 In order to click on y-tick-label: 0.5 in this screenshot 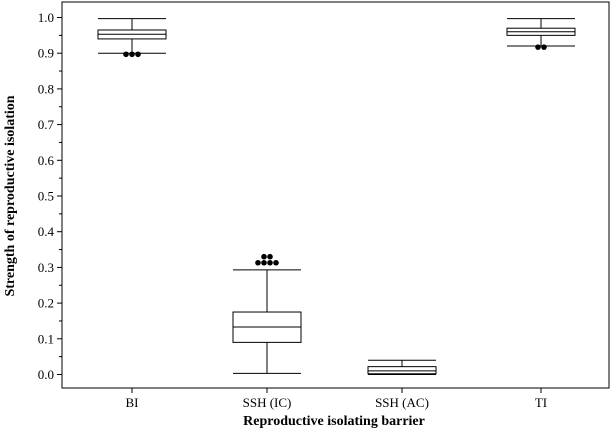, I will do `click(46, 196)`.